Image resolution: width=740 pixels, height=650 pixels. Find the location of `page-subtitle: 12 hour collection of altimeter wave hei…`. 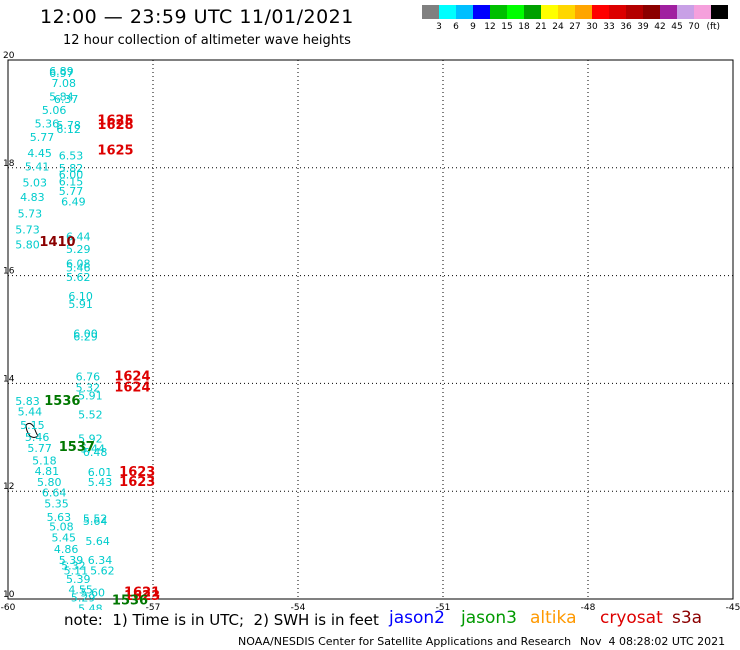

page-subtitle: 12 hour collection of altimeter wave hei… is located at coordinates (207, 40).